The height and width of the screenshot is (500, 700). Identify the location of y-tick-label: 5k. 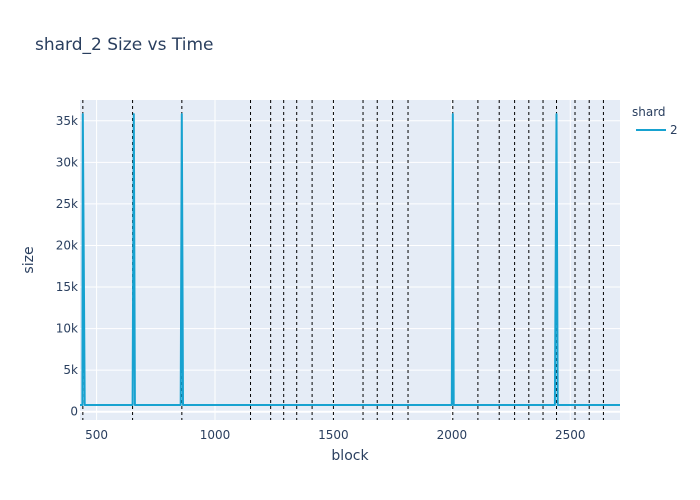
(70, 370).